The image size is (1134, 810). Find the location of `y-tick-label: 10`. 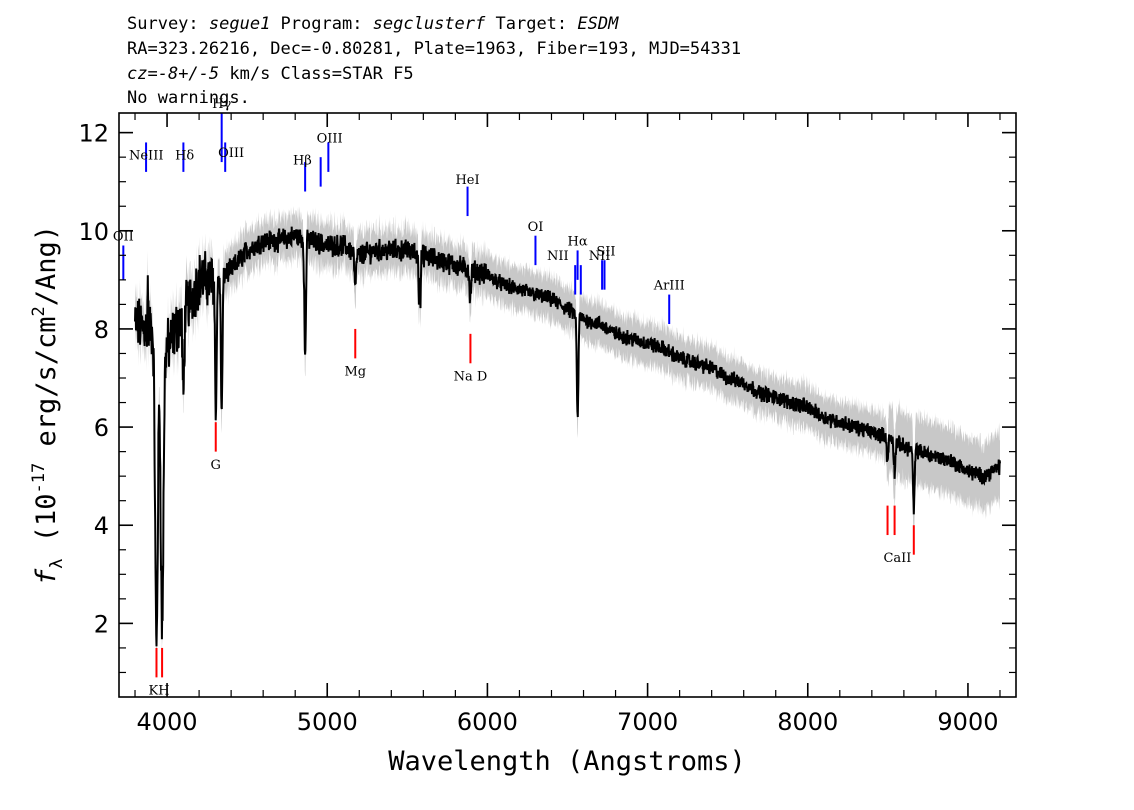

y-tick-label: 10 is located at coordinates (93, 232).